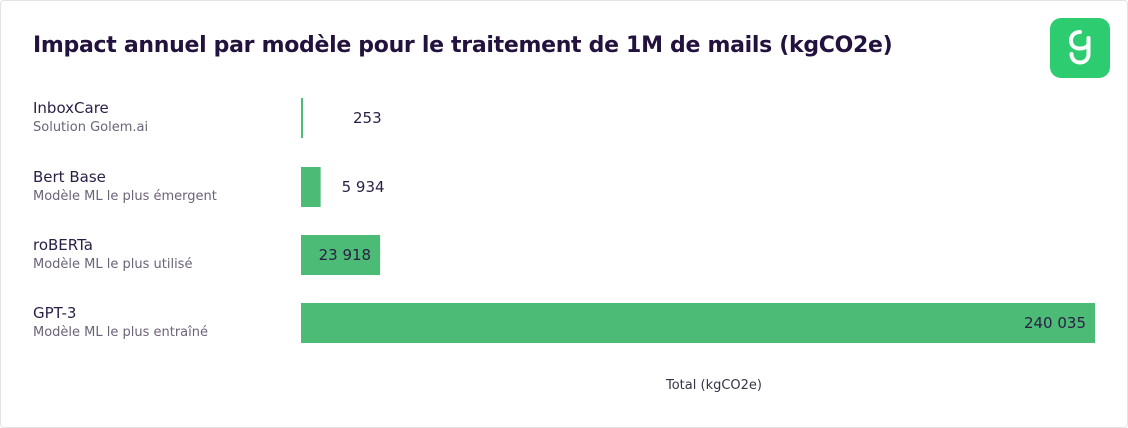  I want to click on bar-roberta, so click(341, 255).